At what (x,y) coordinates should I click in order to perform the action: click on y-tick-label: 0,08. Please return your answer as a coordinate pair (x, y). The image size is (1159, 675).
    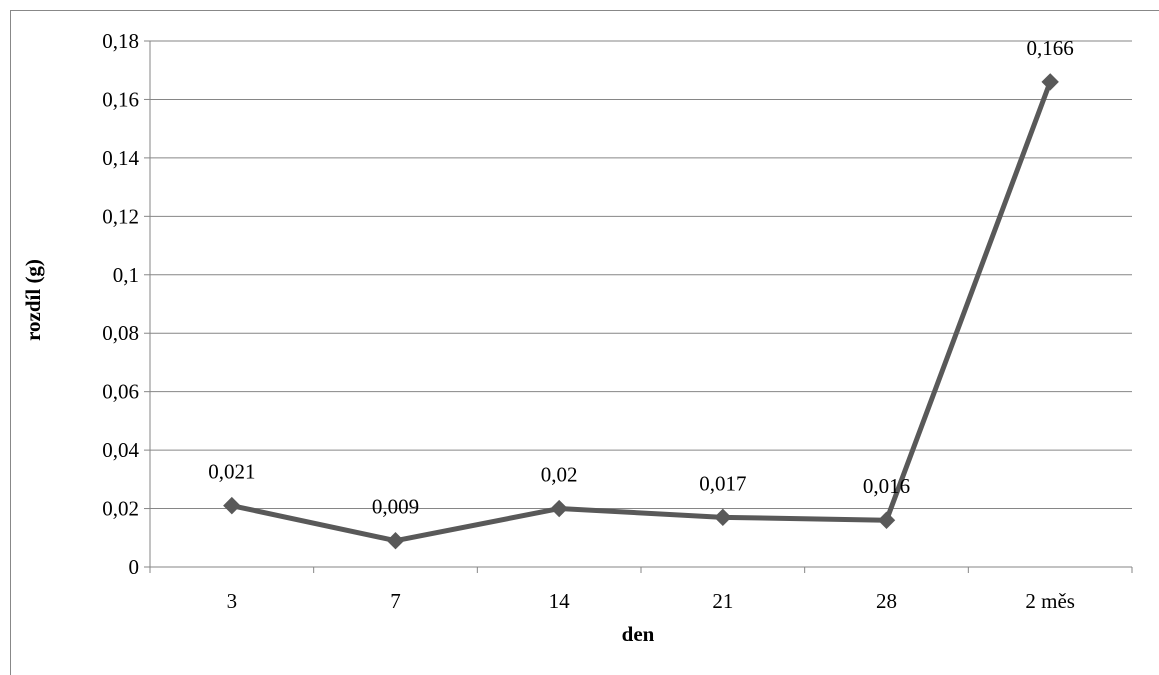
    Looking at the image, I should click on (120, 333).